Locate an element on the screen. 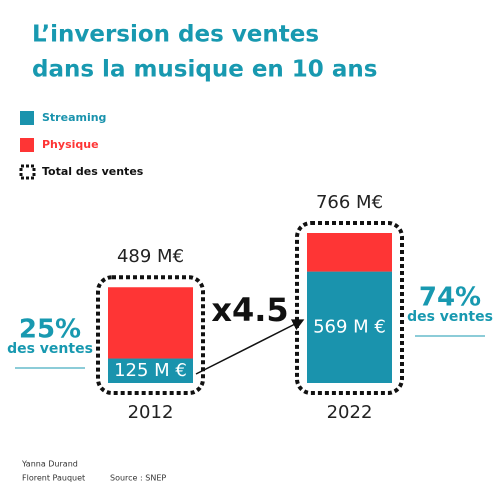  chart-title: dans la musique en 10 ans is located at coordinates (204, 70).